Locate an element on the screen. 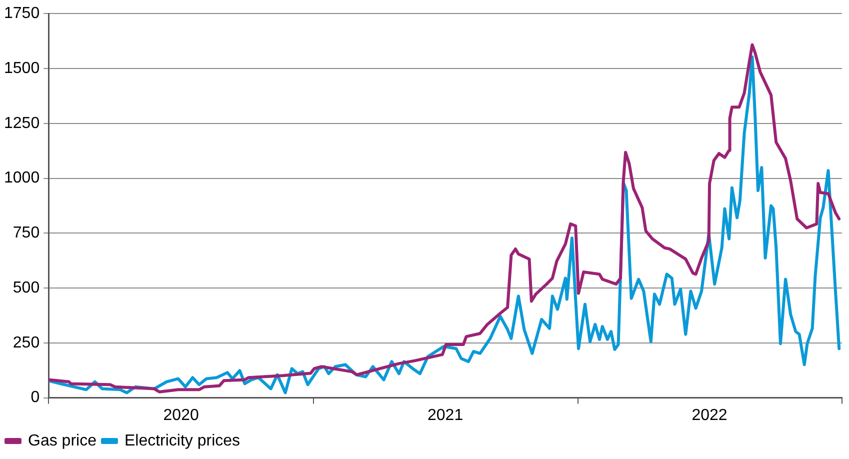  legend-label: Electricity prices is located at coordinates (182, 441).